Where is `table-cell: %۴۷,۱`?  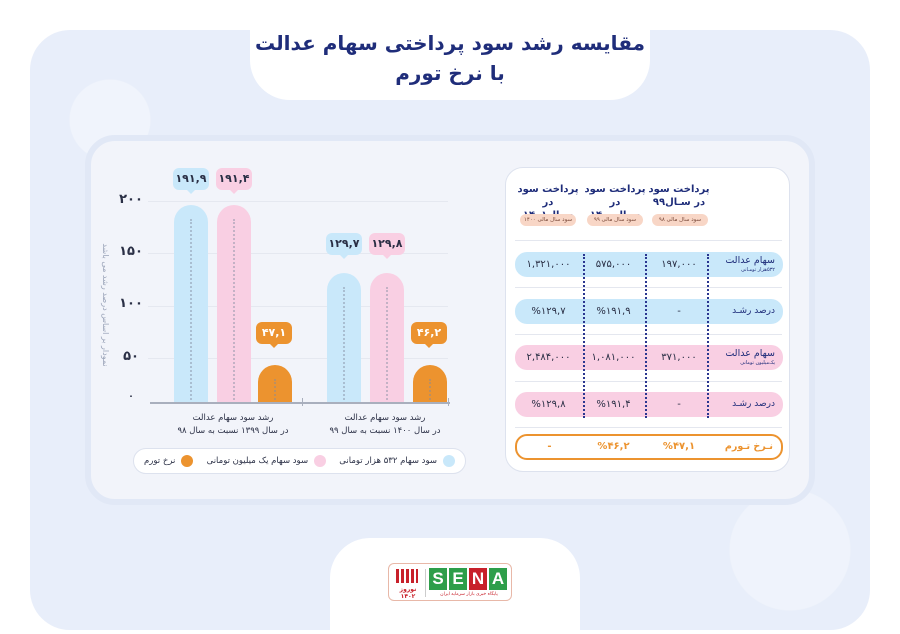 table-cell: %۴۷,۱ is located at coordinates (679, 446).